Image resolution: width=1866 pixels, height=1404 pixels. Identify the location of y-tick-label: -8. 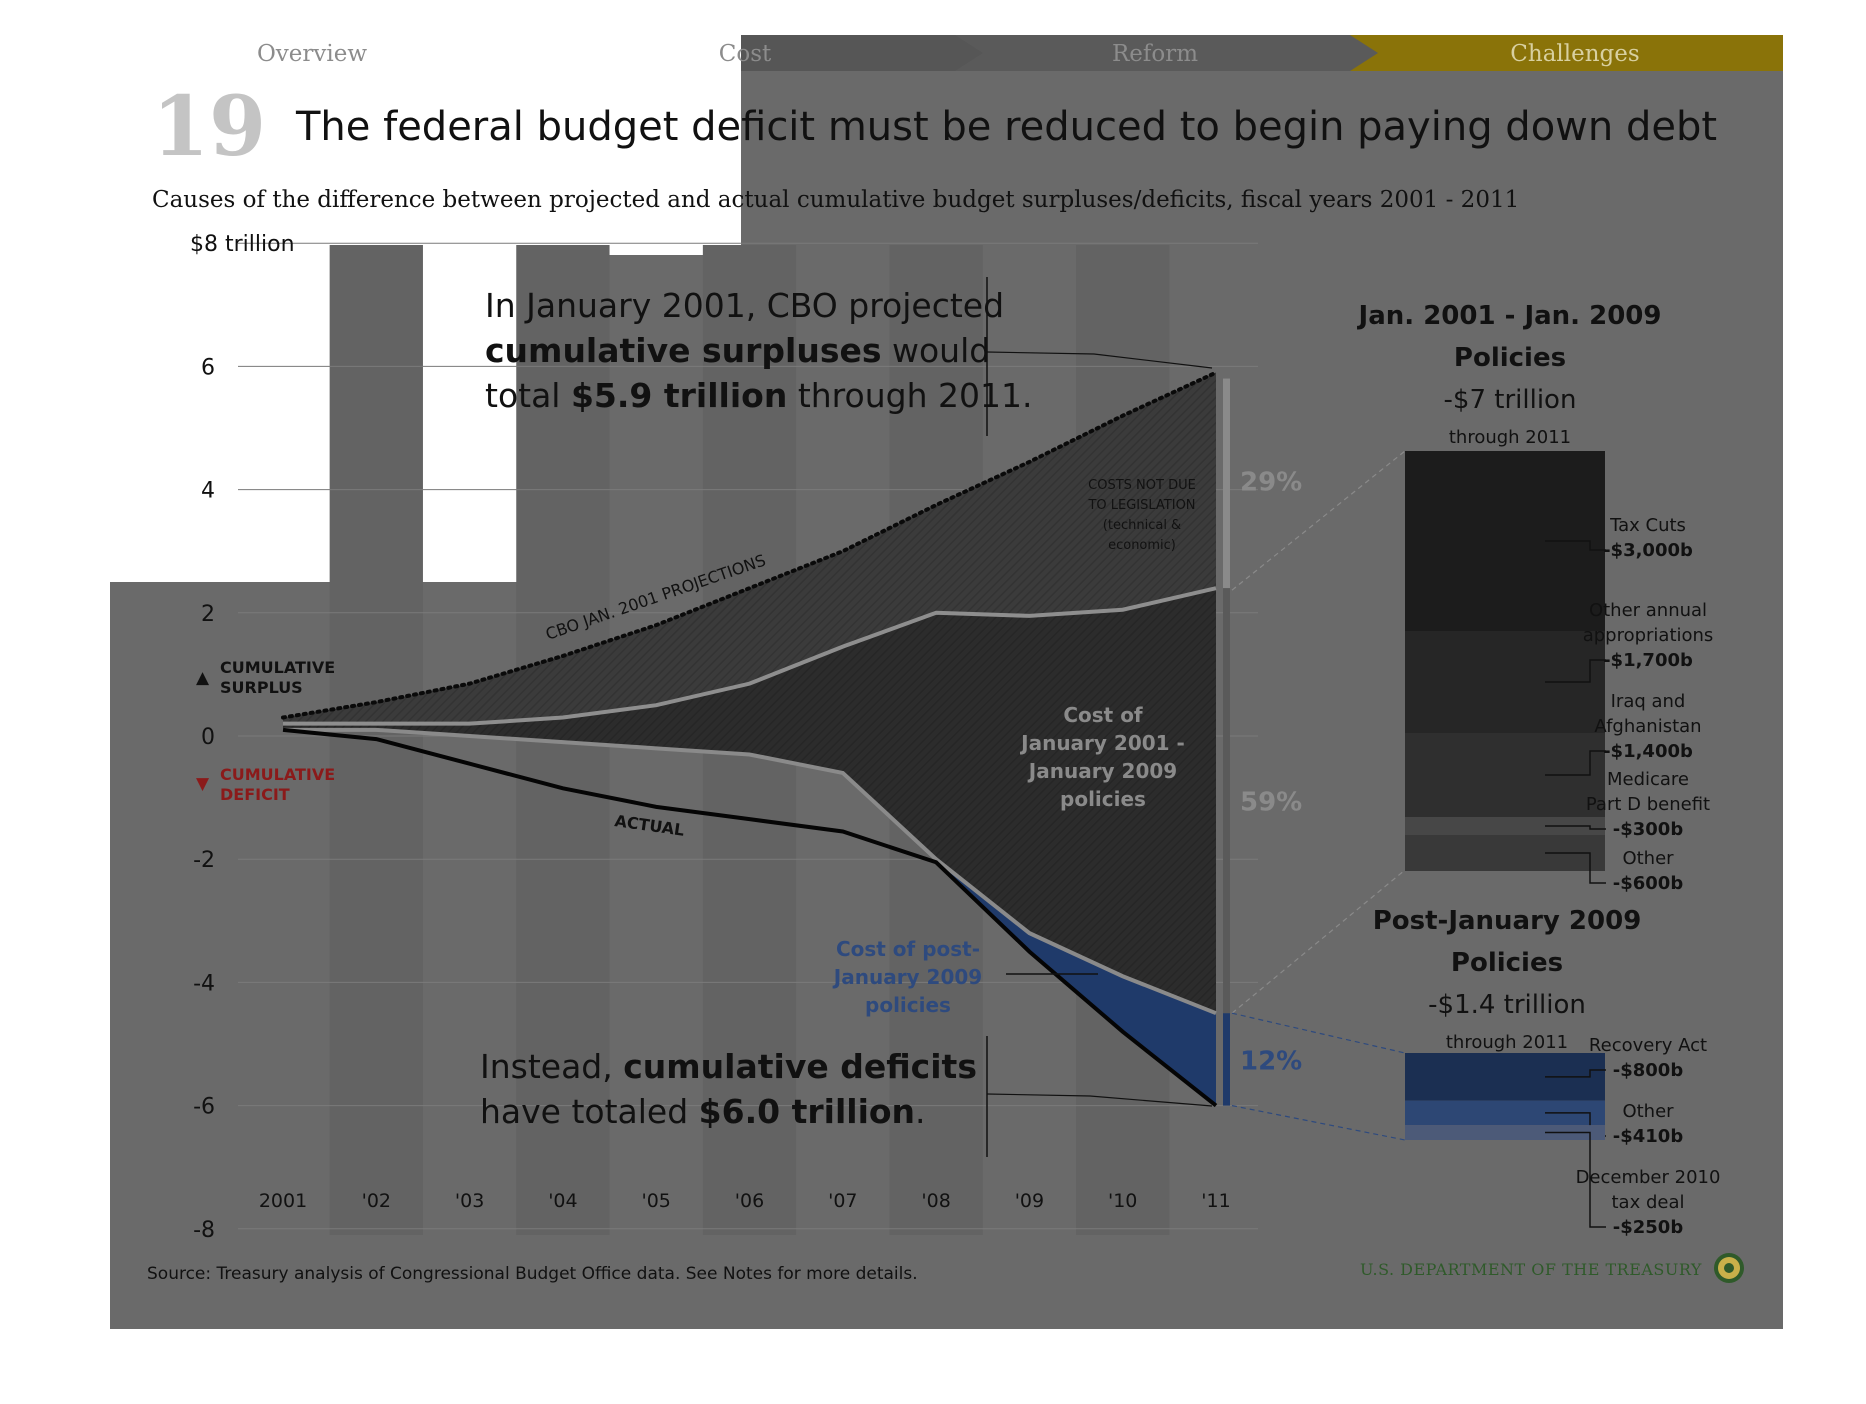
(204, 1230).